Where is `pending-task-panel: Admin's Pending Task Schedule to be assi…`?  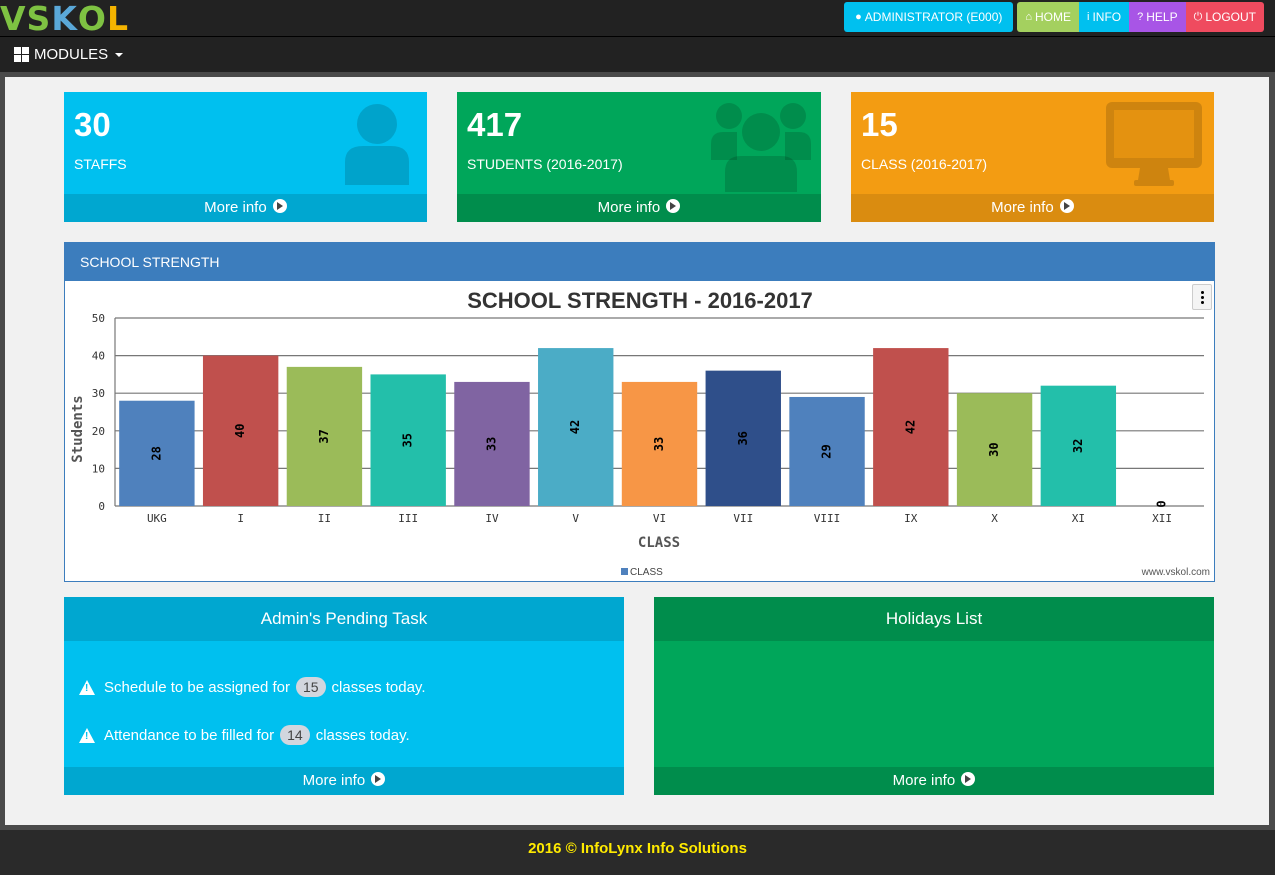
pending-task-panel: Admin's Pending Task Schedule to be assi… is located at coordinates (344, 696).